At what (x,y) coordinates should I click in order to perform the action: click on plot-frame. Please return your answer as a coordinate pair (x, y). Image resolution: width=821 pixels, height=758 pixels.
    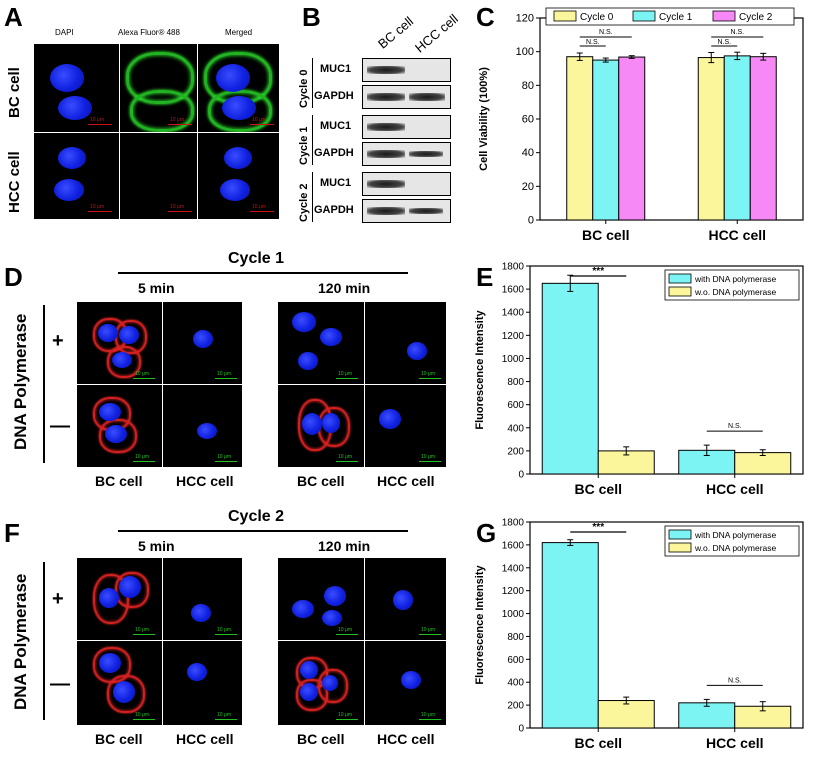
    Looking at the image, I should click on (666, 370).